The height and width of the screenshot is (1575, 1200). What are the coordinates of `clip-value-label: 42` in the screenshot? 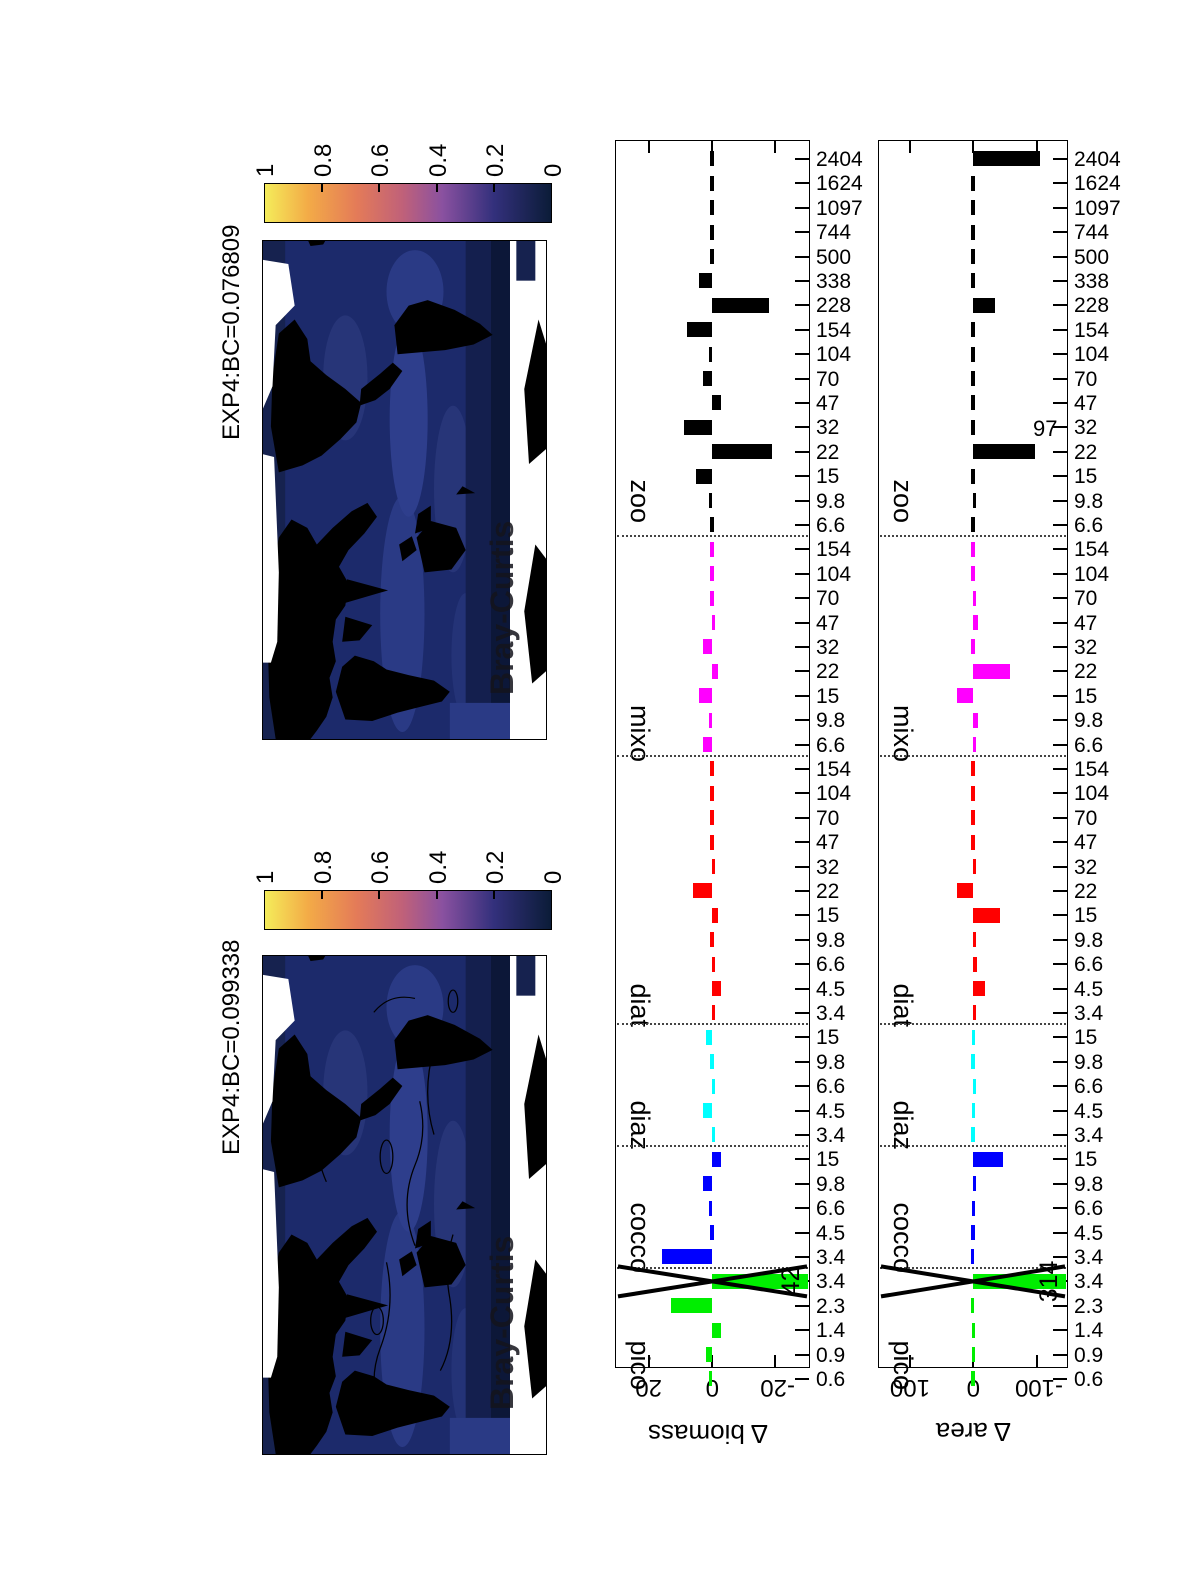 It's located at (791, 1281).